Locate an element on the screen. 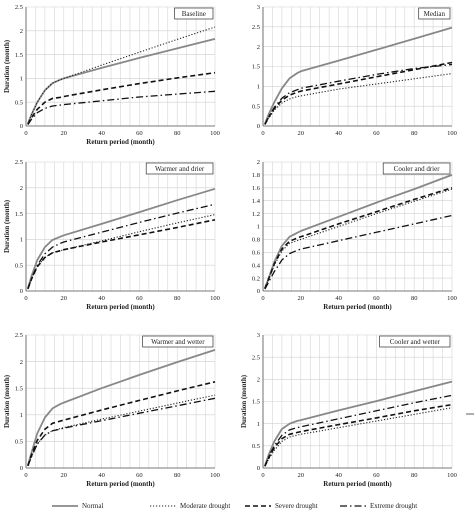  legend-label: Extreme drought is located at coordinates (393, 506).